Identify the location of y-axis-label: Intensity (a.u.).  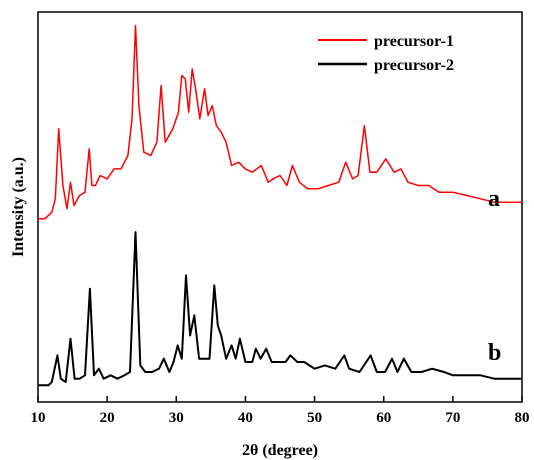
(18, 207).